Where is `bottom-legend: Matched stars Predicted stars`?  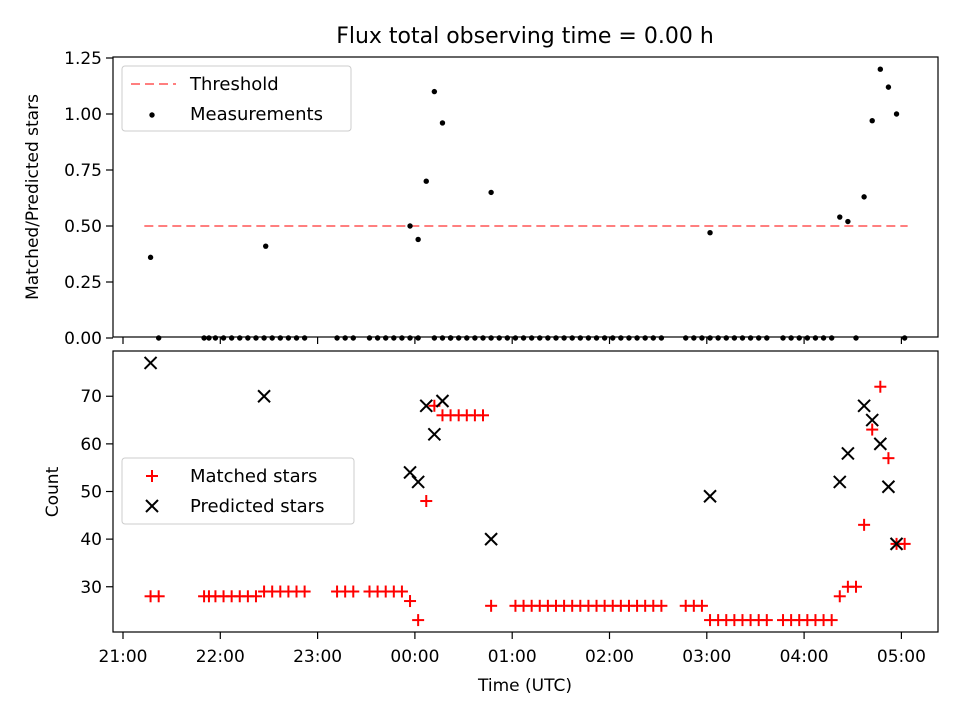
bottom-legend: Matched stars Predicted stars is located at coordinates (238, 491).